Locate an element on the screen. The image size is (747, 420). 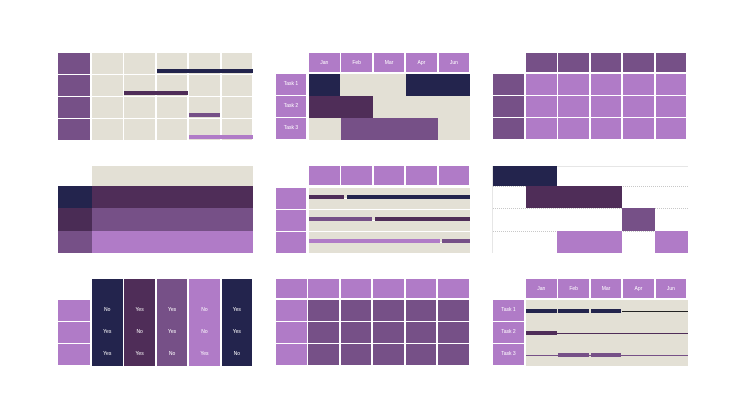
timeline-line is located at coordinates (655, 311).